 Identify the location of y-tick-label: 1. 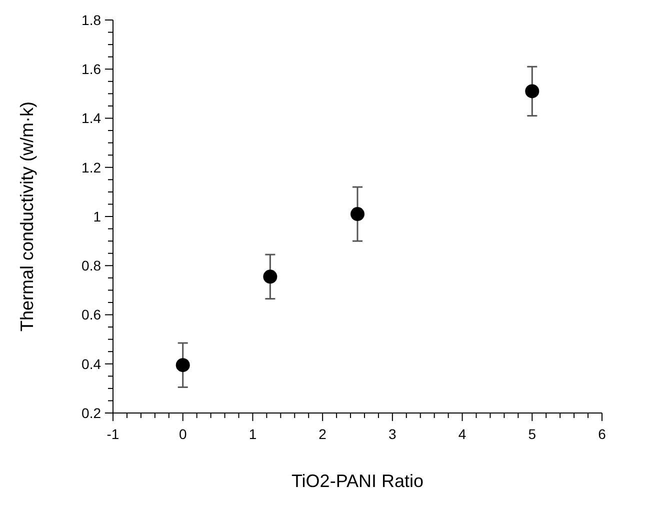
(97, 216).